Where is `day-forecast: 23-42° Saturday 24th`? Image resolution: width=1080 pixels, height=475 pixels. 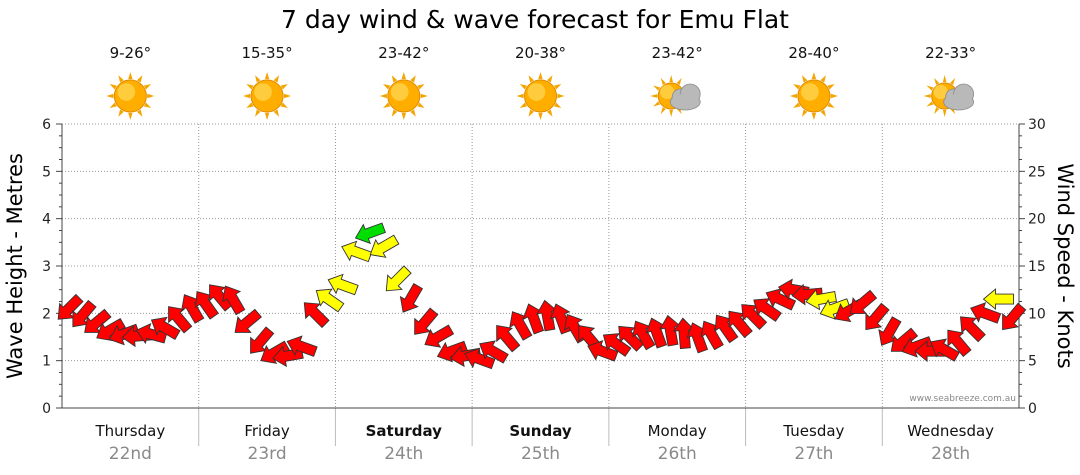 day-forecast: 23-42° Saturday 24th is located at coordinates (404, 254).